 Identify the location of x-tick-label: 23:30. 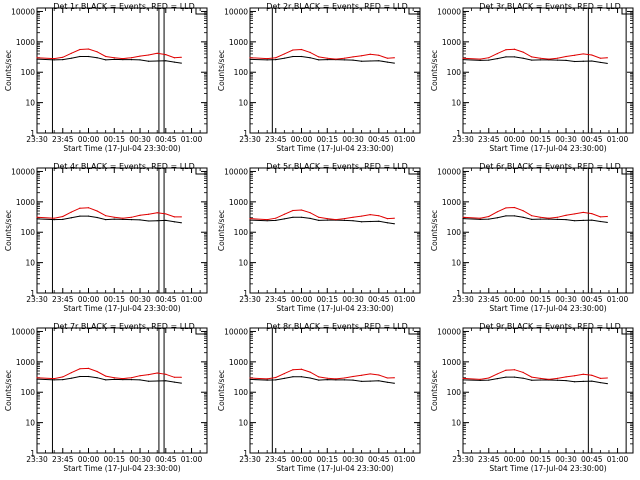
(250, 299).